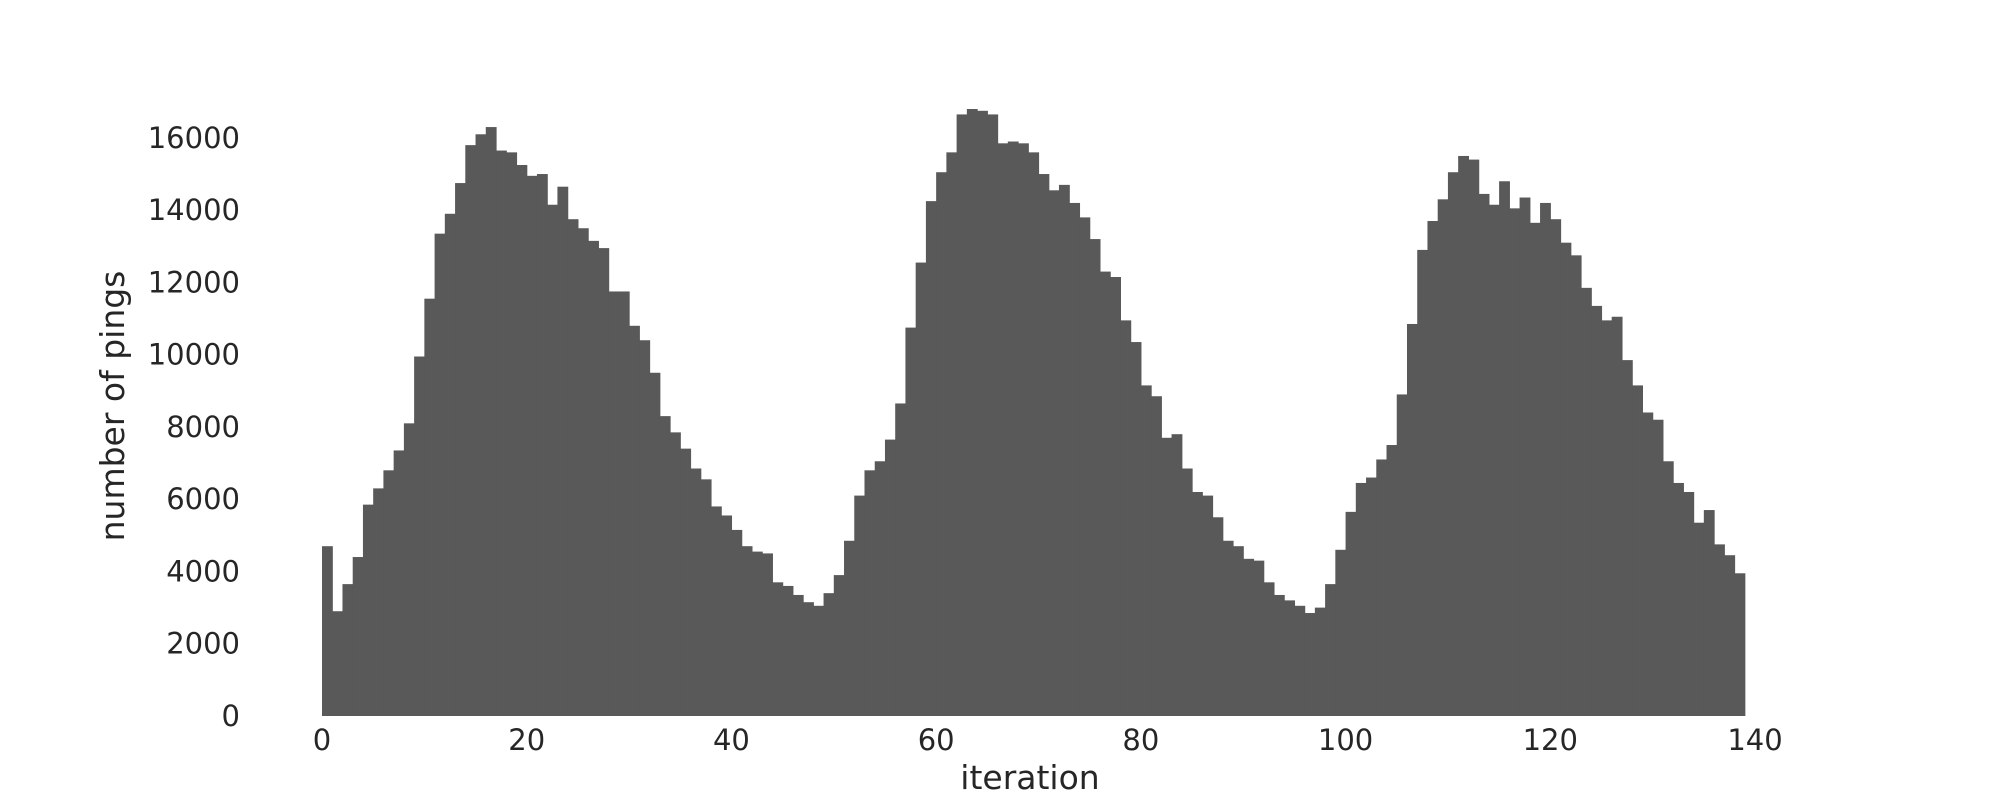 This screenshot has height=800, width=2000. What do you see at coordinates (194, 355) in the screenshot?
I see `y-tick-label: 10000` at bounding box center [194, 355].